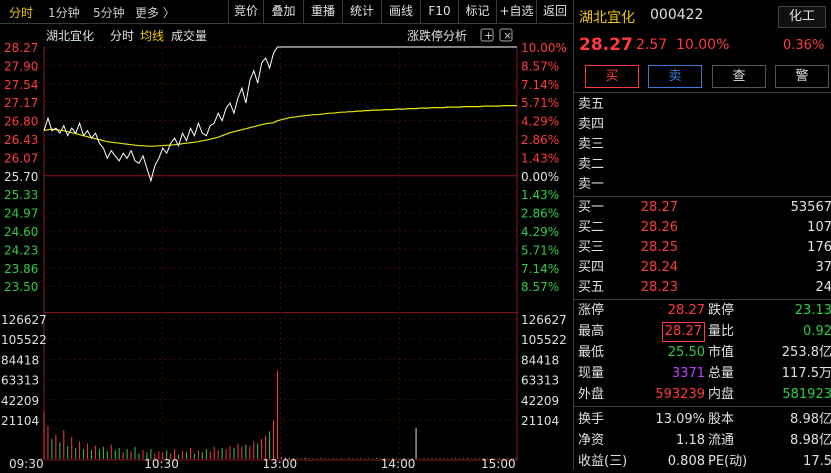  What do you see at coordinates (21, 177) in the screenshot?
I see `price-tick-label: 25.70` at bounding box center [21, 177].